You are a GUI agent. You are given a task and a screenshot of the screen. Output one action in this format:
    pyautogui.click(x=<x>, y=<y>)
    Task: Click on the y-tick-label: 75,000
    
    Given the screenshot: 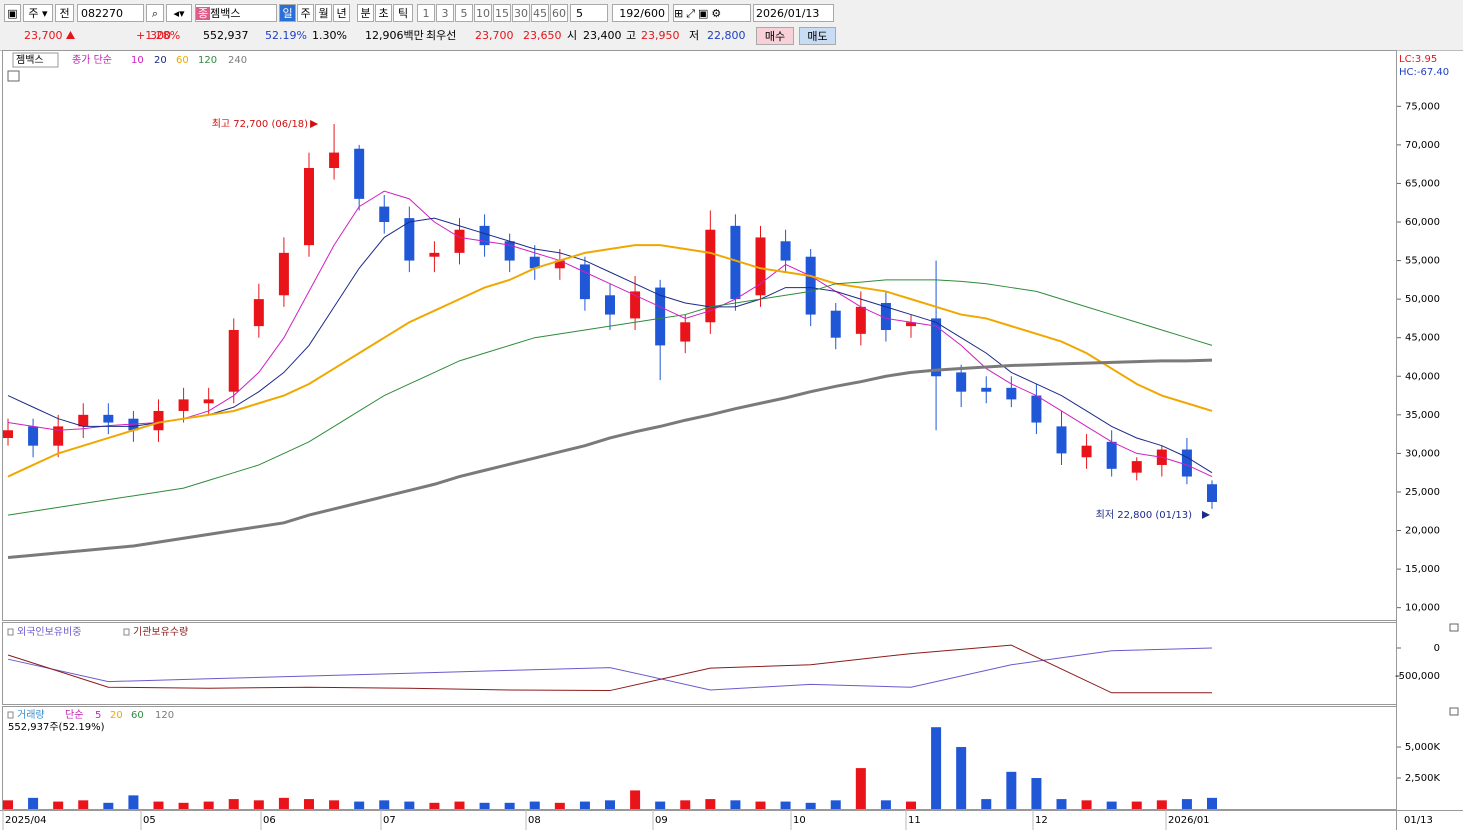 What is the action you would take?
    pyautogui.click(x=1422, y=106)
    